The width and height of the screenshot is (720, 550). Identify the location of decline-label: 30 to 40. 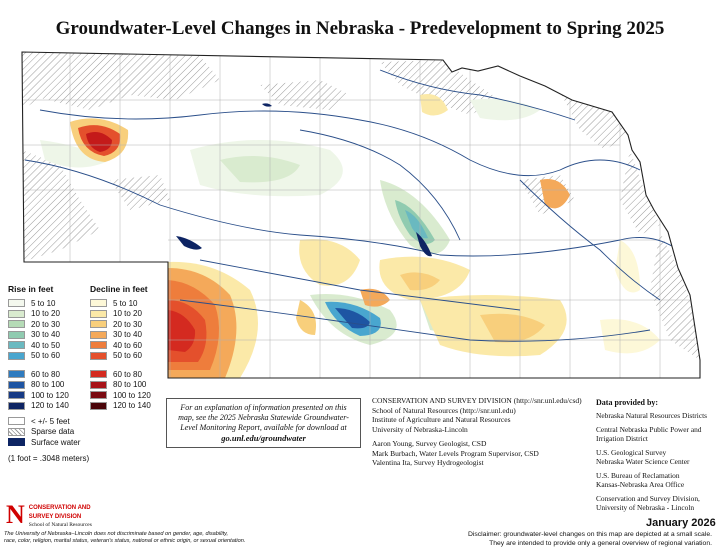
(127, 335).